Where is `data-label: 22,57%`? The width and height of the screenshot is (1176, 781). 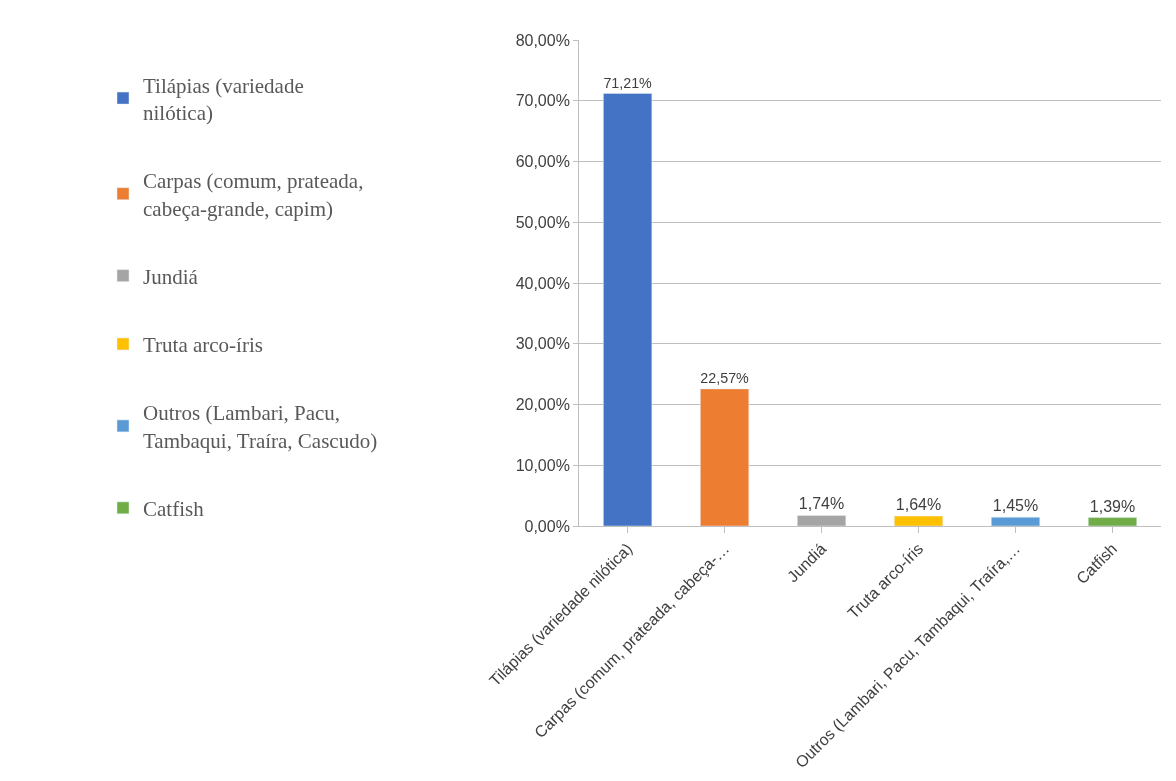
data-label: 22,57% is located at coordinates (725, 378).